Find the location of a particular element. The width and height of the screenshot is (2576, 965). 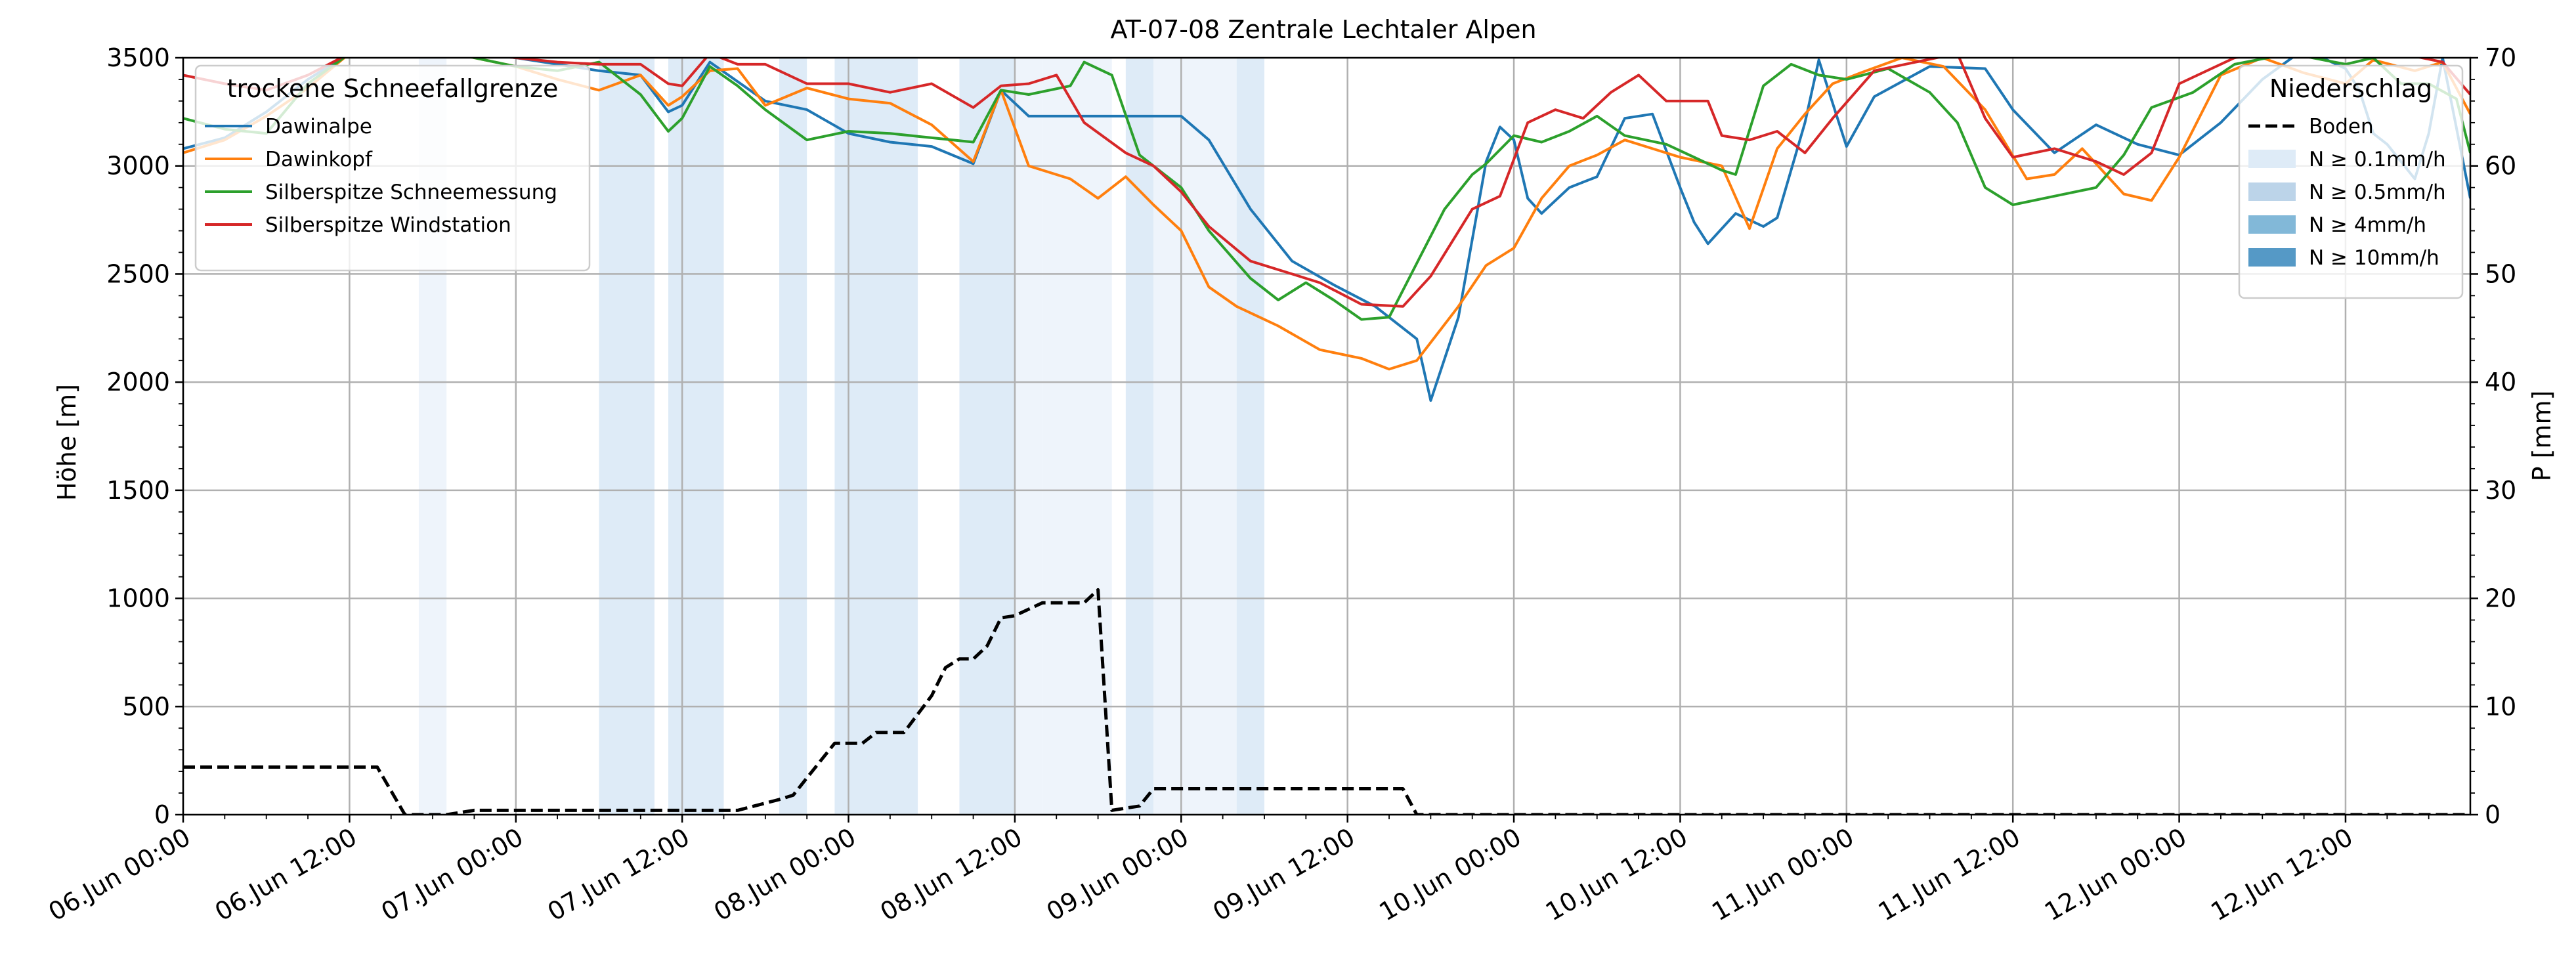

y-axis-label-right: P [mm] is located at coordinates (2541, 436).